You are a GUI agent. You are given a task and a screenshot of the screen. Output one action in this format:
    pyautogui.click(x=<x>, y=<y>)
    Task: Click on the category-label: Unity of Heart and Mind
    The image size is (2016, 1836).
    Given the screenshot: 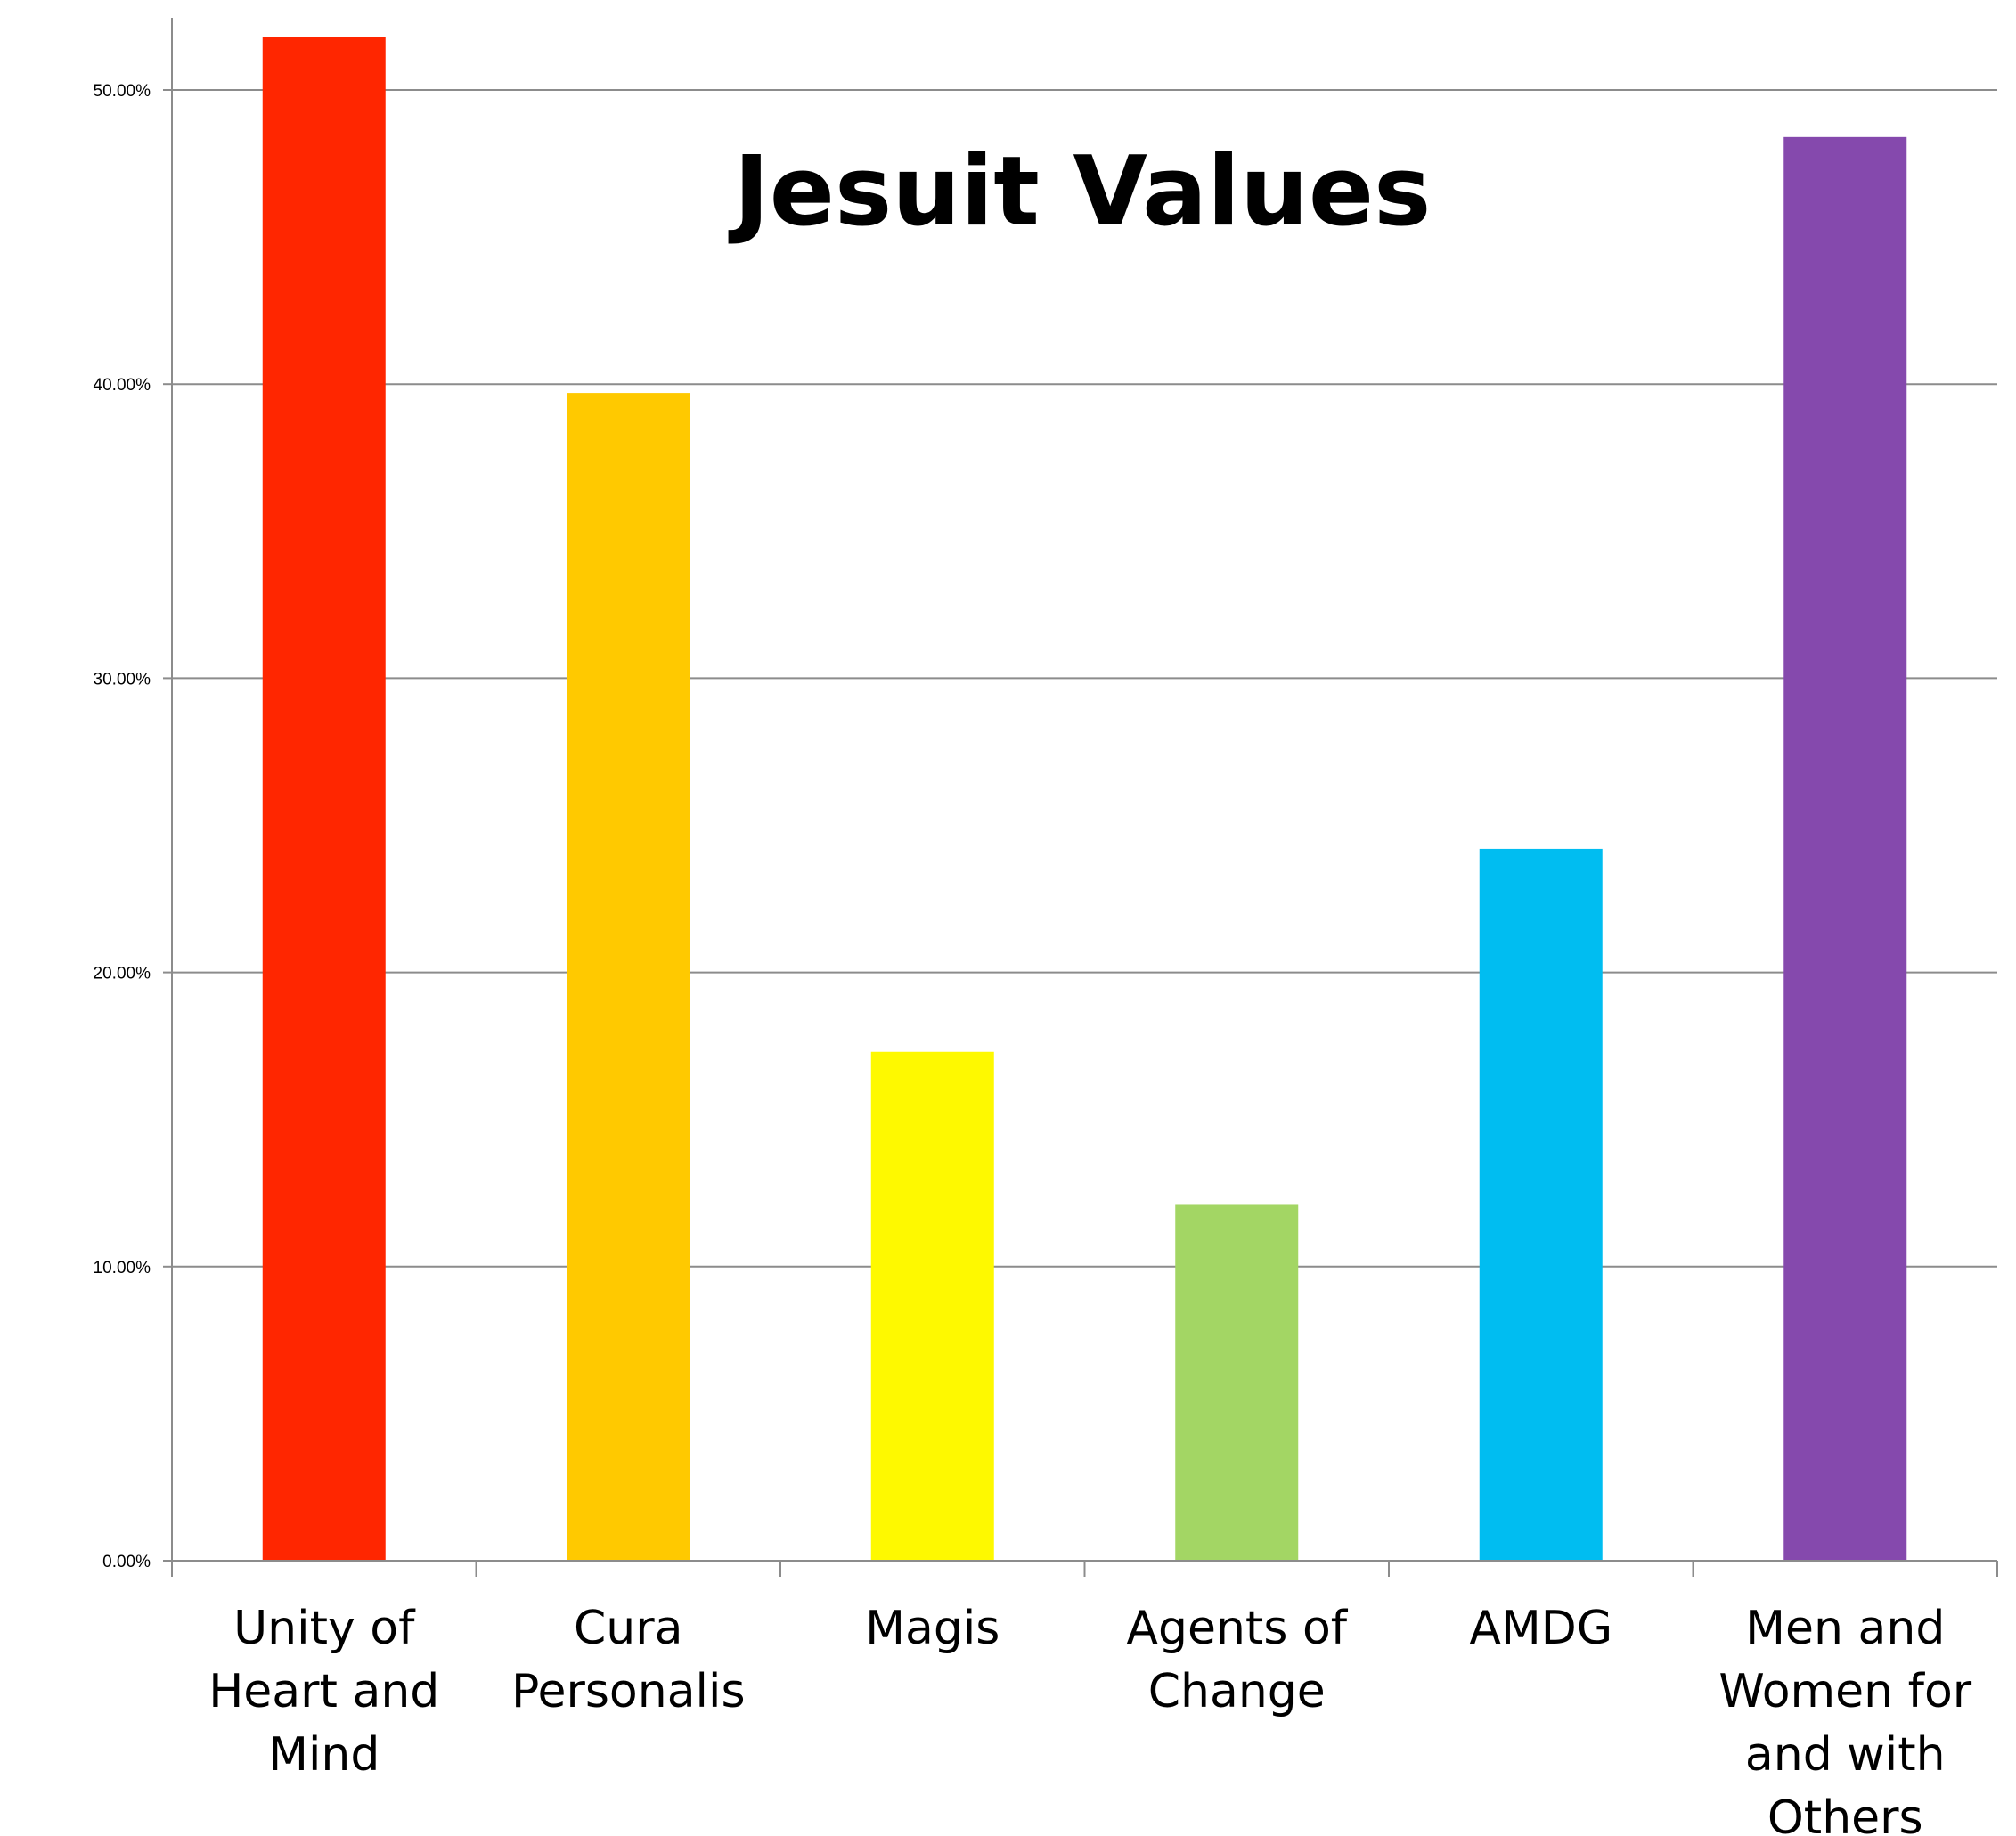 What is the action you would take?
    pyautogui.click(x=323, y=1692)
    